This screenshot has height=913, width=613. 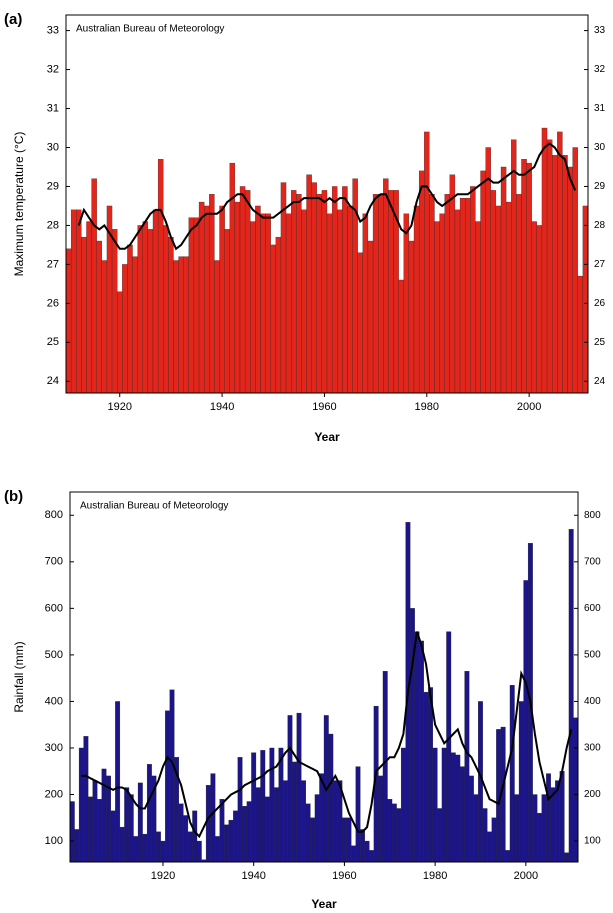 What do you see at coordinates (13, 19) in the screenshot?
I see `panel-label: (a)` at bounding box center [13, 19].